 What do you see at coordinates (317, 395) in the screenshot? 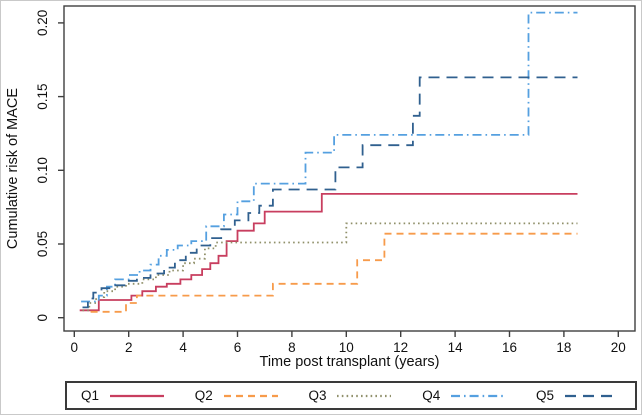
I see `legend-label: Q3` at bounding box center [317, 395].